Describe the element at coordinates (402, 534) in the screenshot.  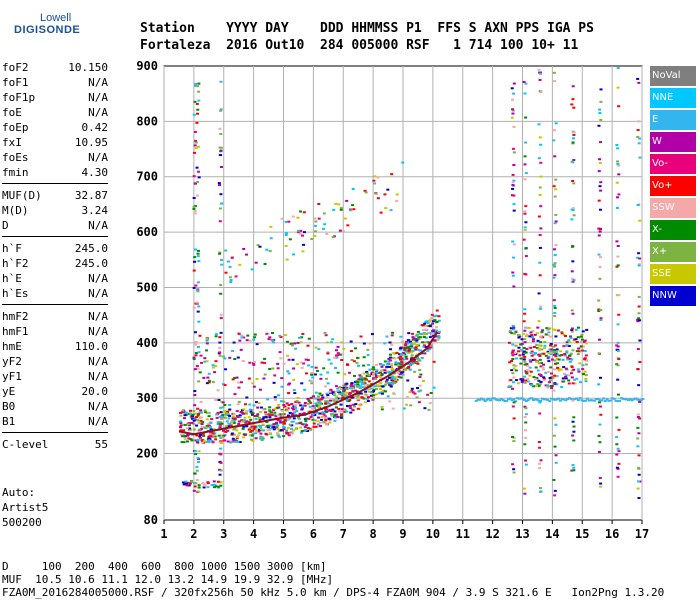
I see `x-tick-label: 9` at that location.